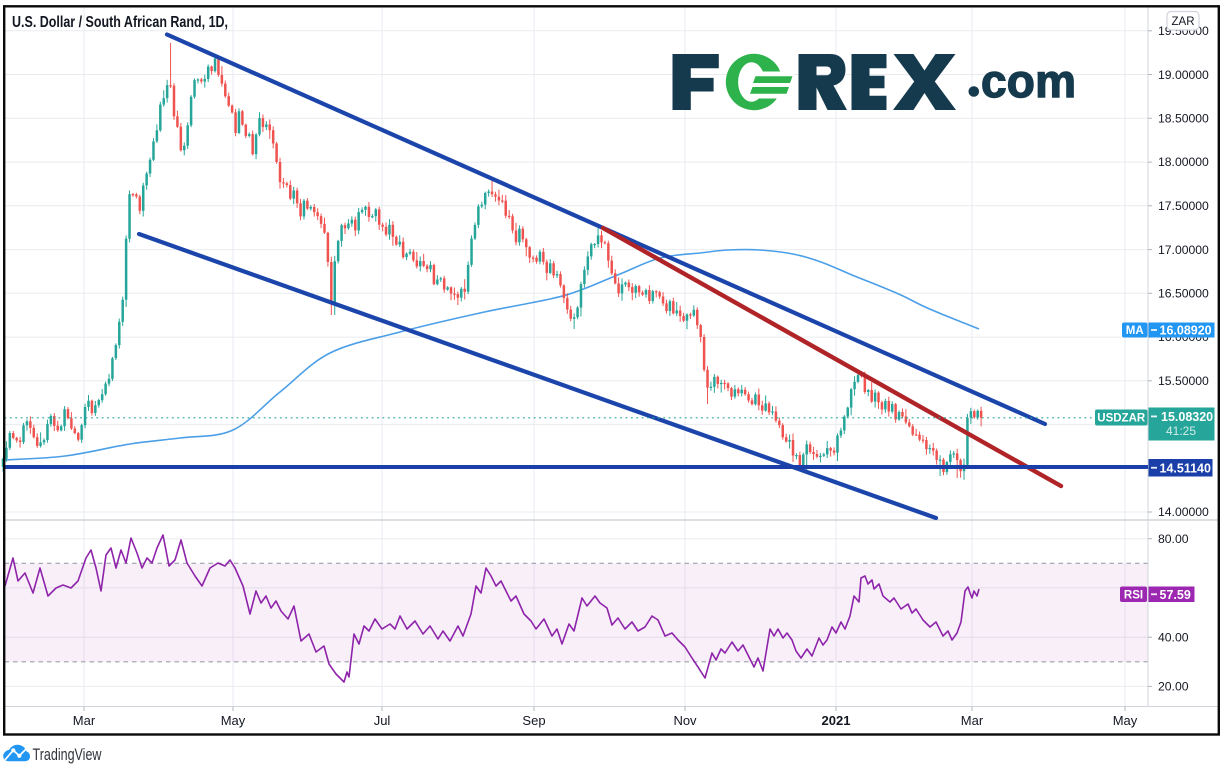 This screenshot has width=1225, height=772. I want to click on svg-text: TradingView, so click(68, 754).